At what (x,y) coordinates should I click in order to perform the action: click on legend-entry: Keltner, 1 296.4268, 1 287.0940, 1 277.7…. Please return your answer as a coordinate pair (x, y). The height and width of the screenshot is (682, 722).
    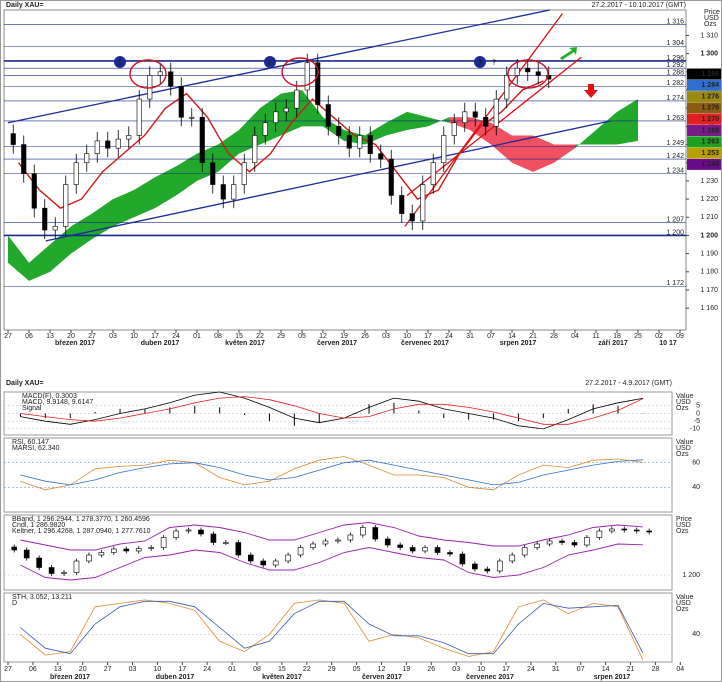
    Looking at the image, I should click on (81, 531).